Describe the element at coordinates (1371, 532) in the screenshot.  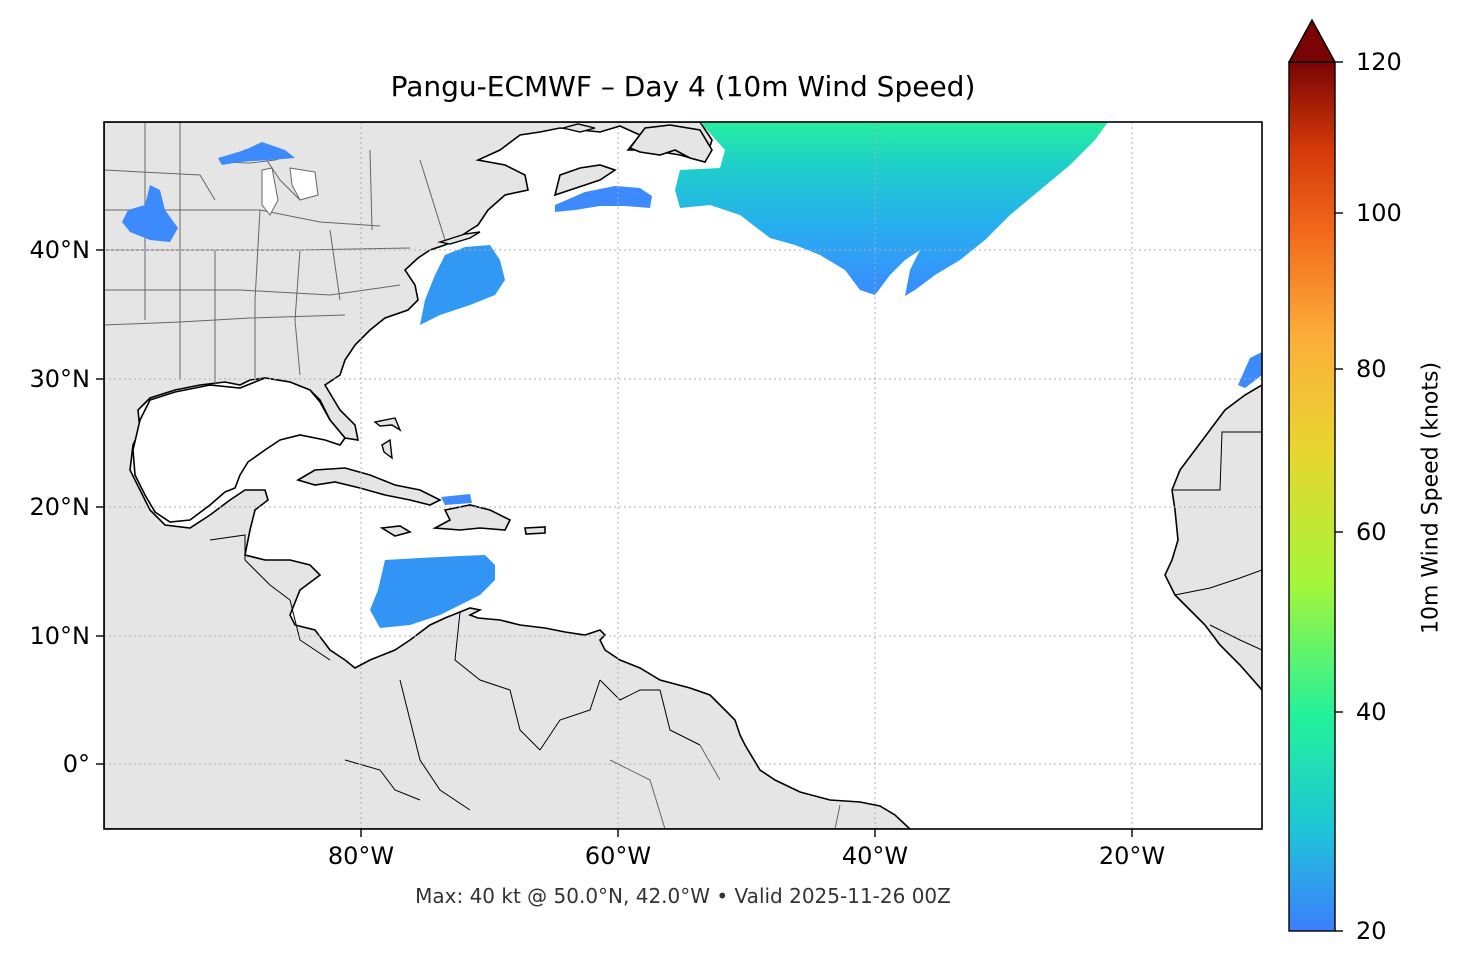
I see `colorbar-tick-60: 60` at that location.